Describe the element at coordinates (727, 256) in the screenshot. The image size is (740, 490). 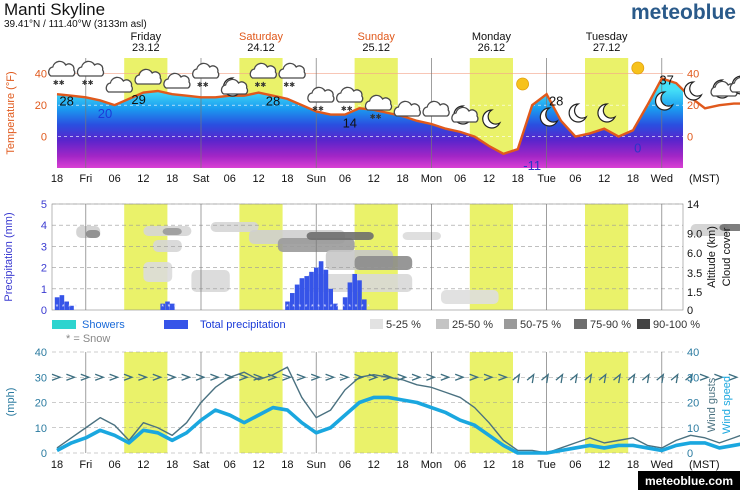
I see `cloud-cover-axis-label: Cloud cover` at that location.